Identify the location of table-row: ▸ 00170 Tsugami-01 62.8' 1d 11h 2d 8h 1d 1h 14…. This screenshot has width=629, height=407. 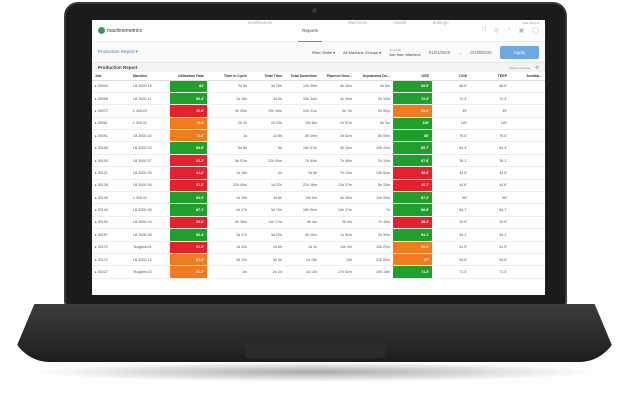
(318, 247).